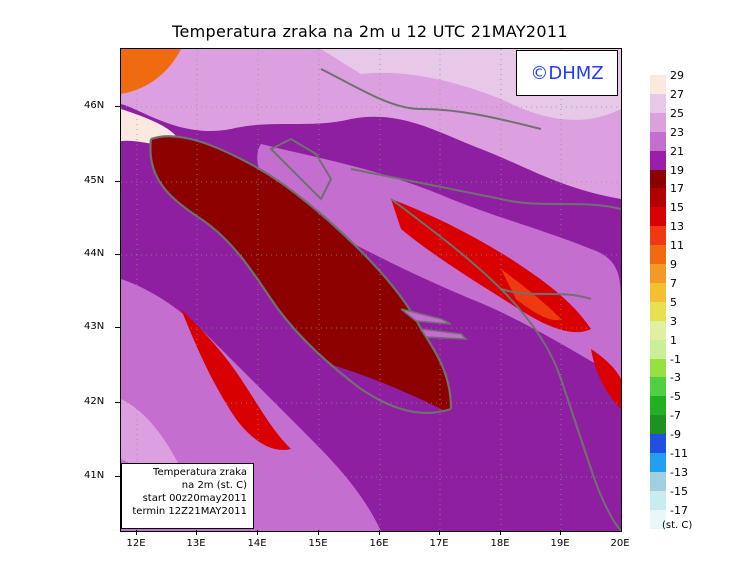  What do you see at coordinates (94, 401) in the screenshot?
I see `lat-label-42n: 42N` at bounding box center [94, 401].